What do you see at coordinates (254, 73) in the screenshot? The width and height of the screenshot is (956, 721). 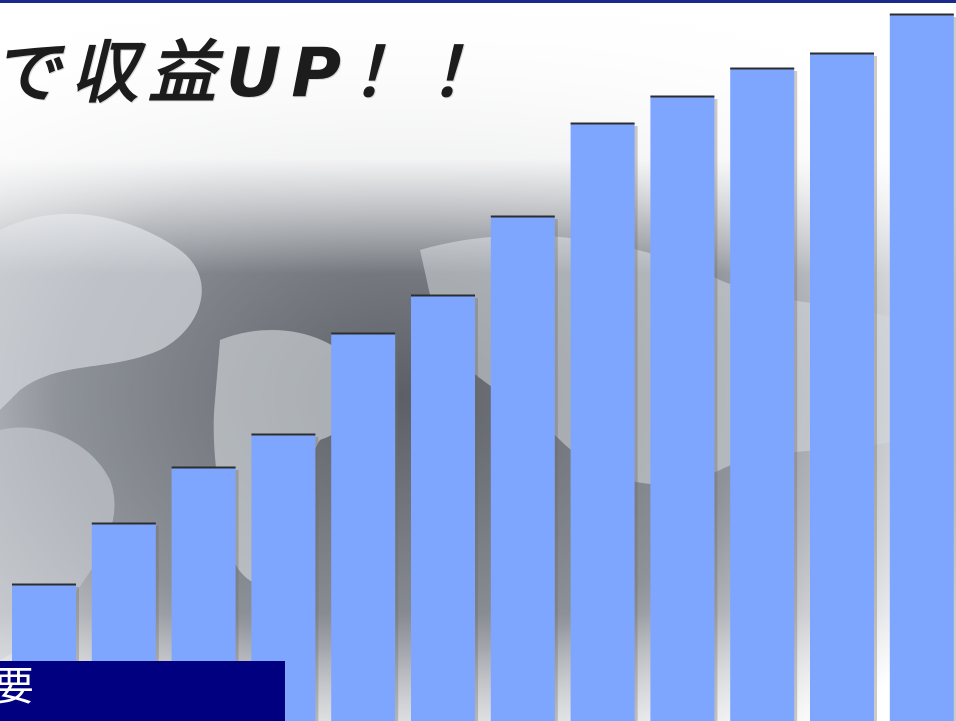 I see `headline: で収益UP！！` at bounding box center [254, 73].